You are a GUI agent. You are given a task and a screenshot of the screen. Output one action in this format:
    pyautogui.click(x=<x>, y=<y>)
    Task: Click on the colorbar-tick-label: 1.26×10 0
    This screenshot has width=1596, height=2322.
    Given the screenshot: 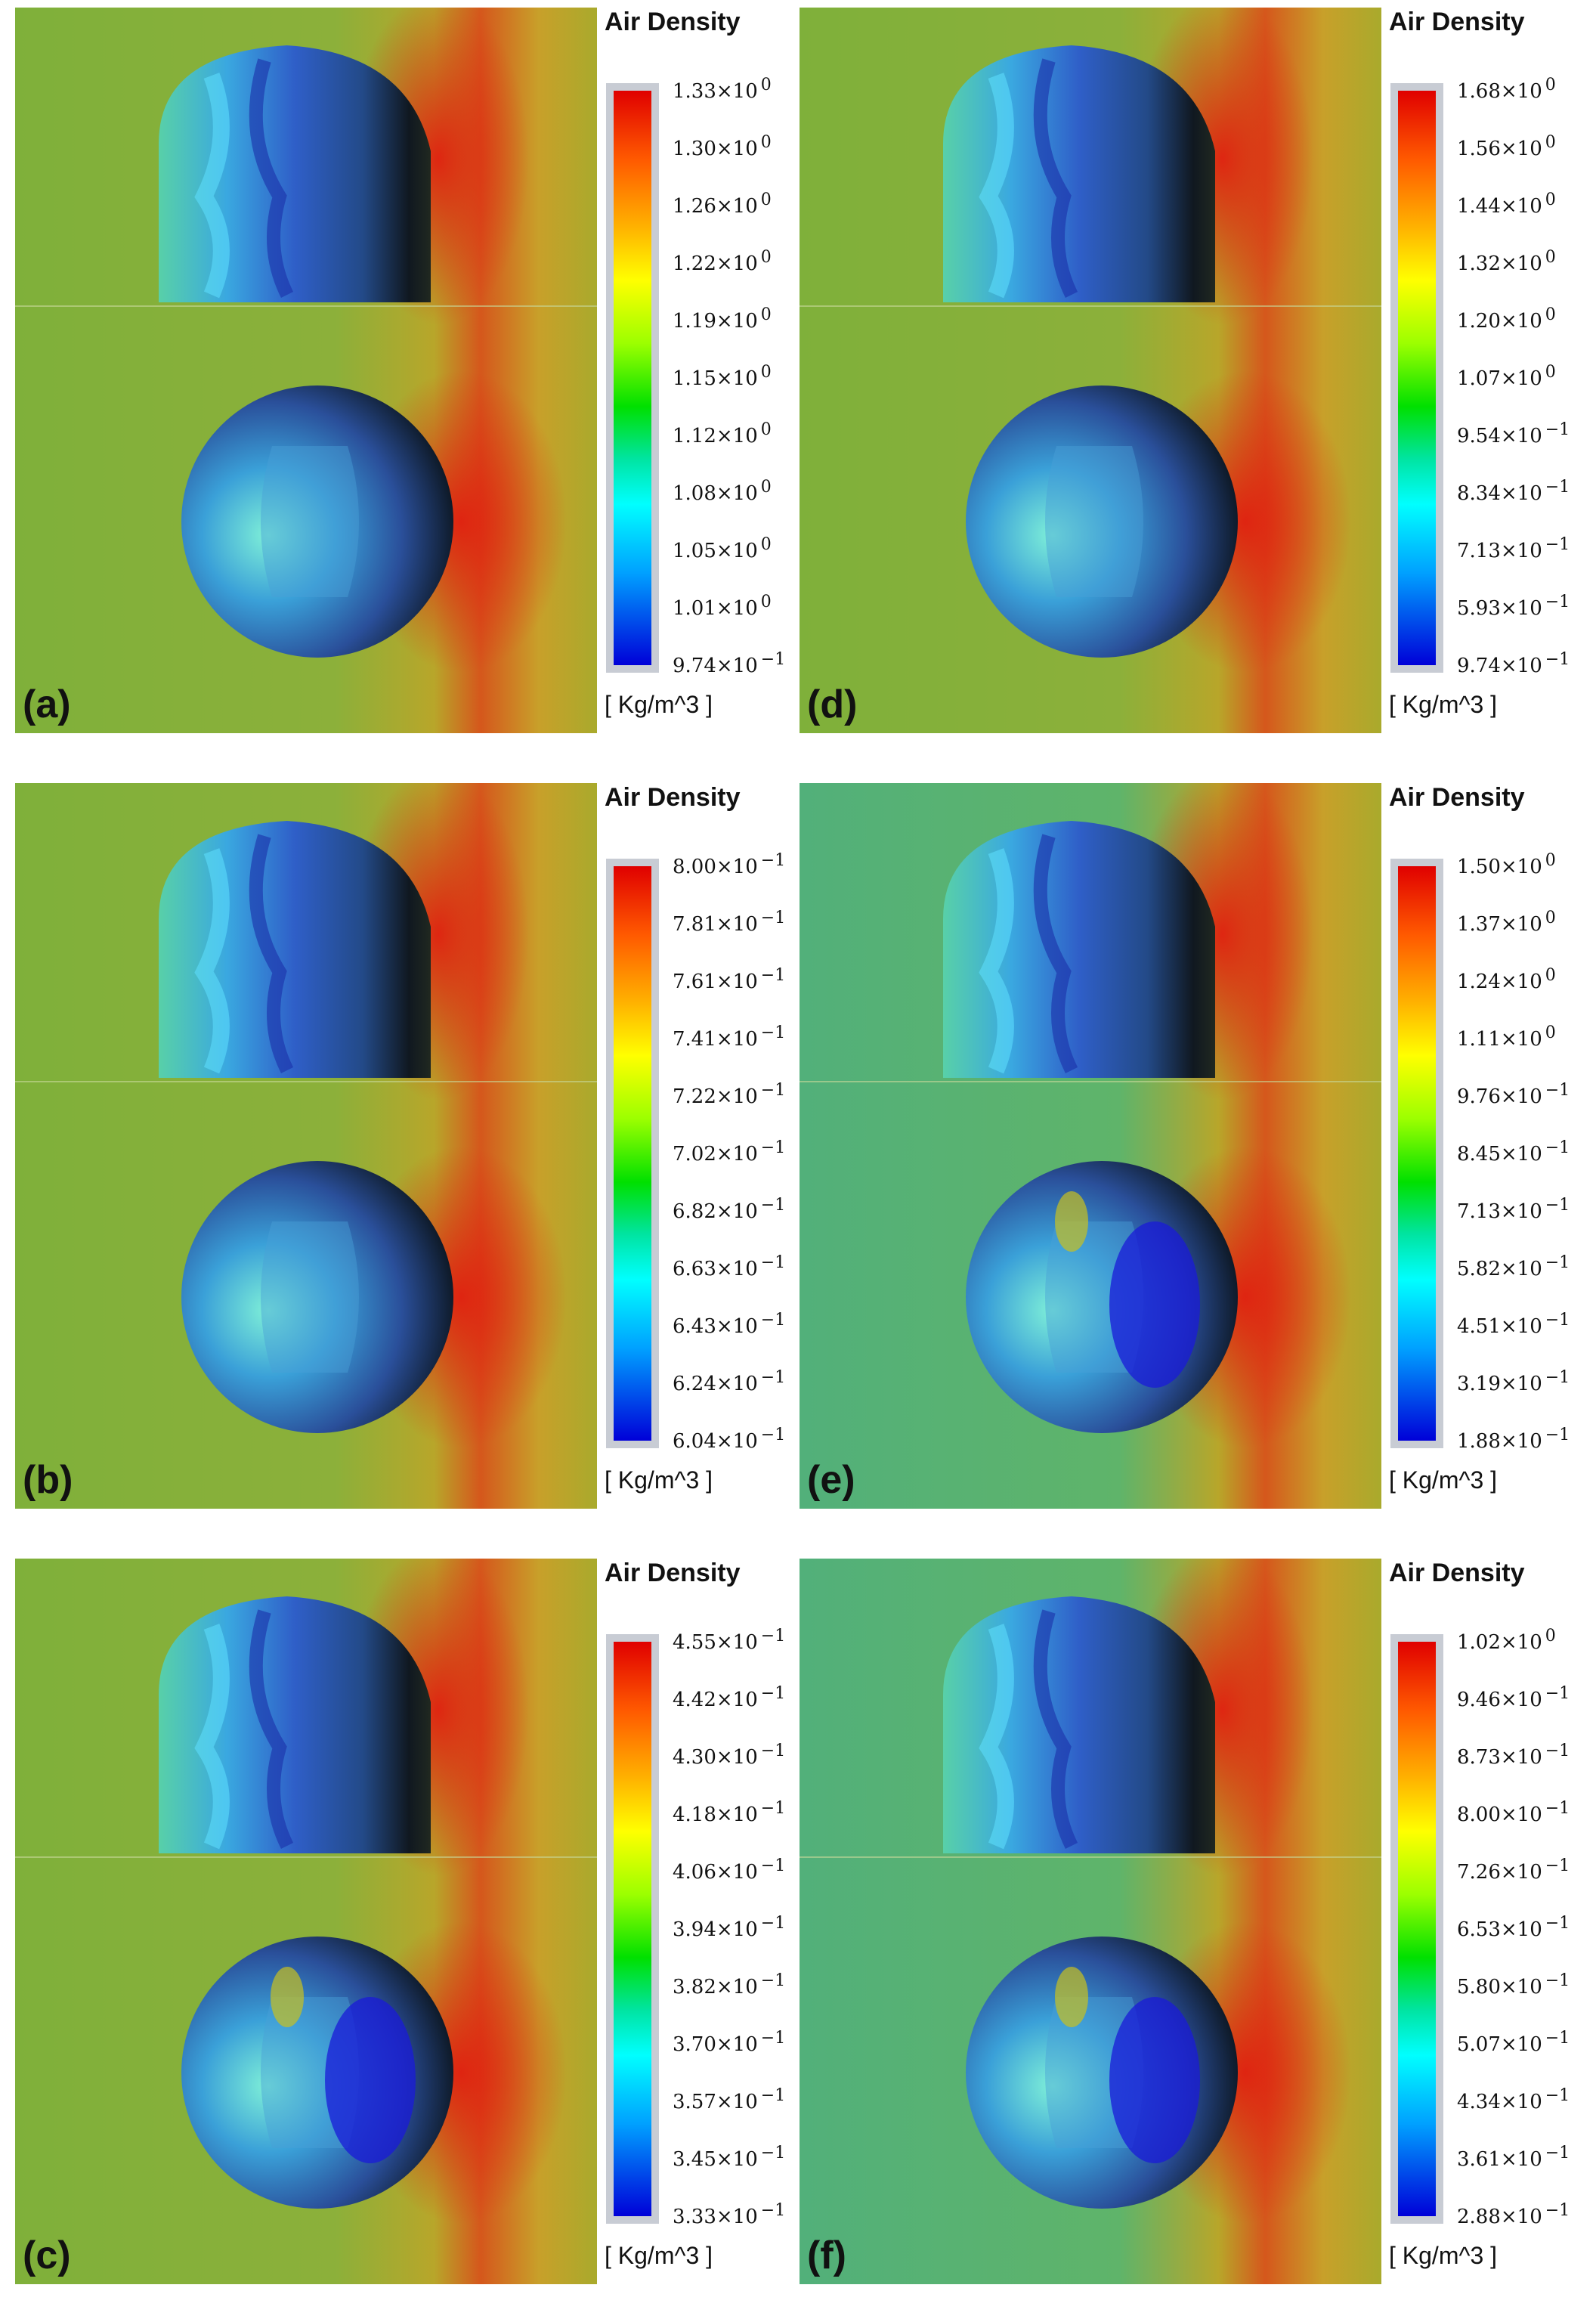 What is the action you would take?
    pyautogui.click(x=722, y=204)
    